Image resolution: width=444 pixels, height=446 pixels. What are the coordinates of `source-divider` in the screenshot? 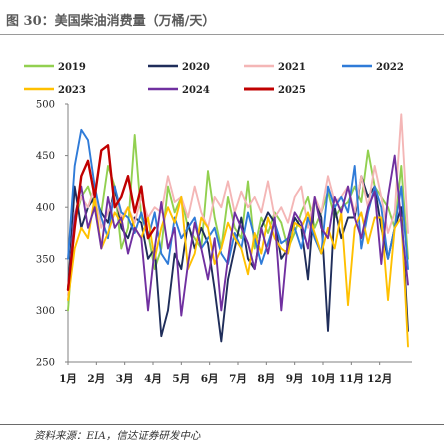 It's located at (222, 424).